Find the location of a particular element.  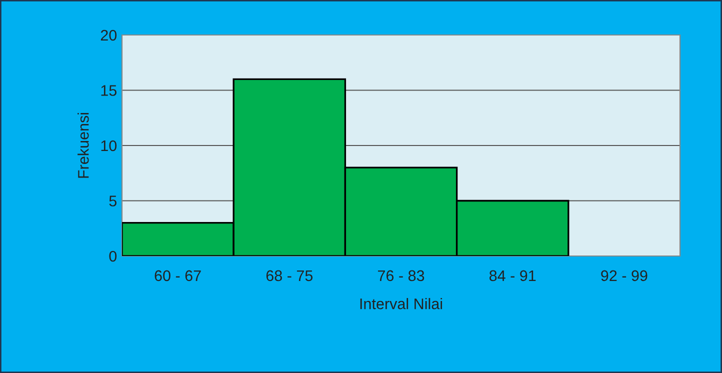

x-tick-label: 76 - 83 is located at coordinates (401, 276).